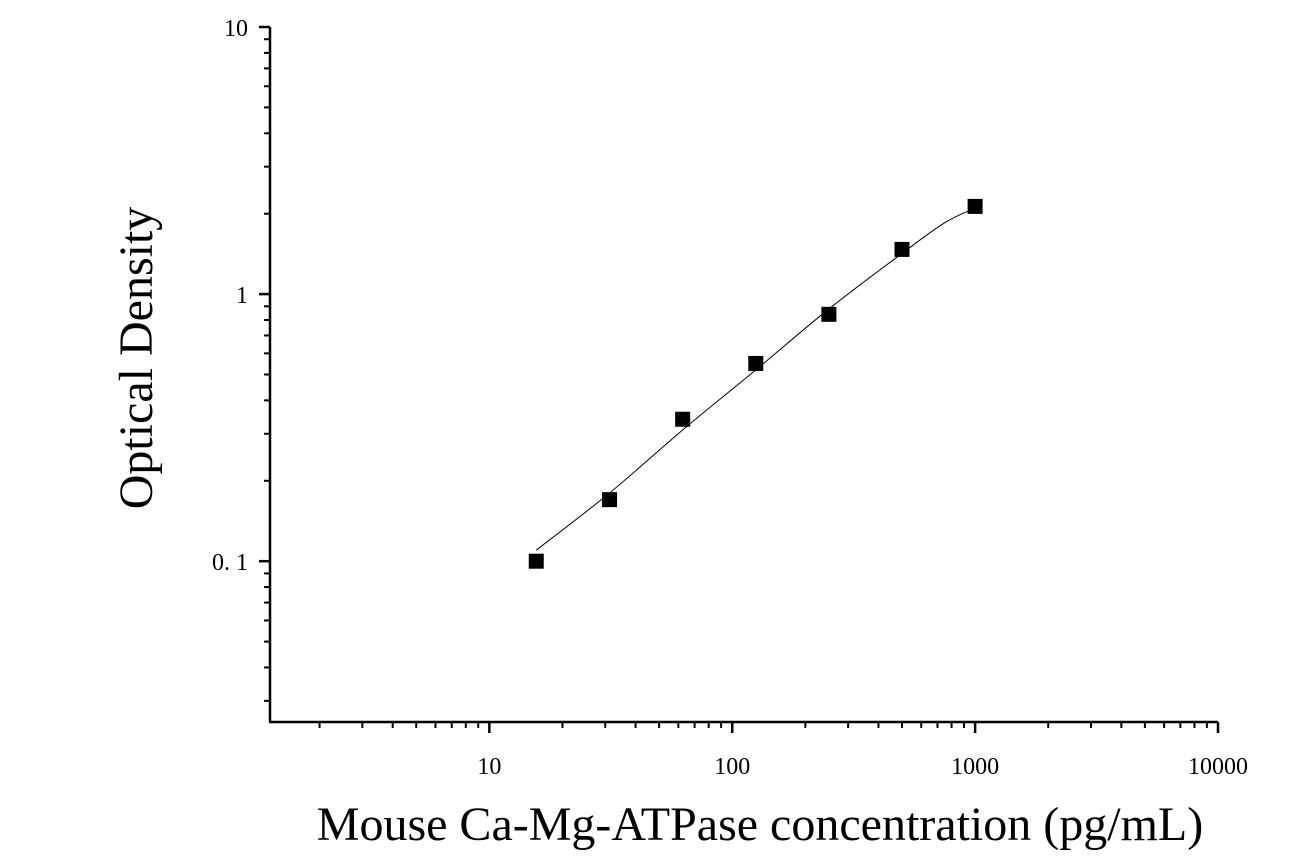 This screenshot has height=867, width=1309. What do you see at coordinates (230, 563) in the screenshot?
I see `y-tick-label: 0. 1` at bounding box center [230, 563].